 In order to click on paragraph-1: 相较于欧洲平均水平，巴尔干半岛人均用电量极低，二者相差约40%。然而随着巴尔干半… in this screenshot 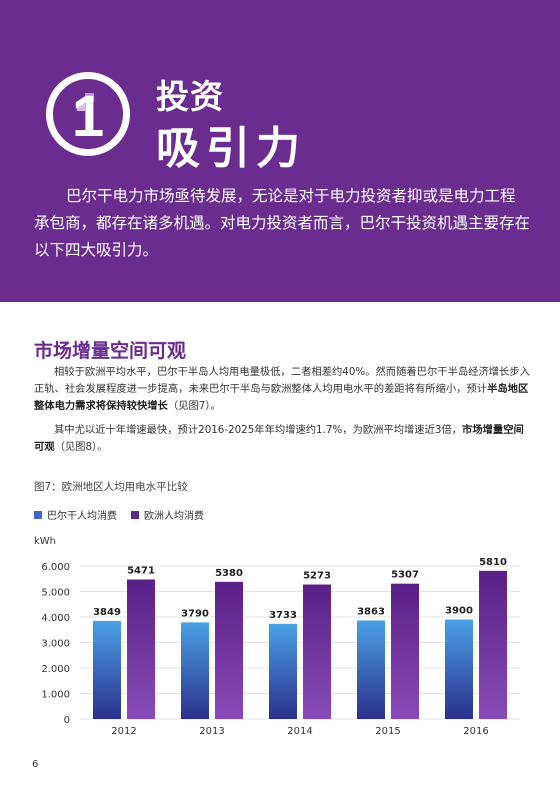, I will do `click(282, 389)`.